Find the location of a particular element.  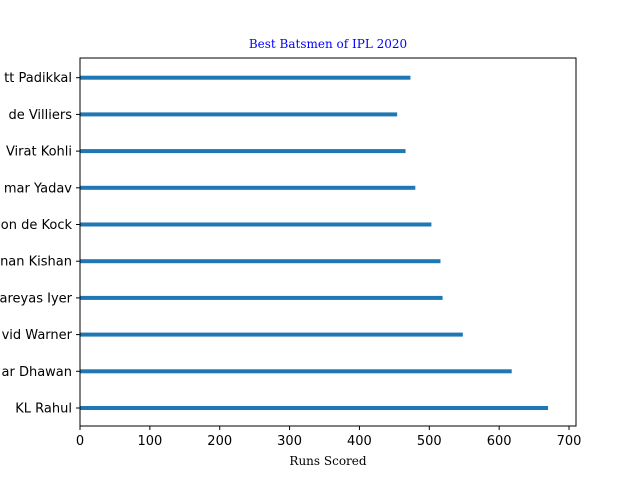

y-tick-label-david-warner: vid Warner is located at coordinates (37, 335).